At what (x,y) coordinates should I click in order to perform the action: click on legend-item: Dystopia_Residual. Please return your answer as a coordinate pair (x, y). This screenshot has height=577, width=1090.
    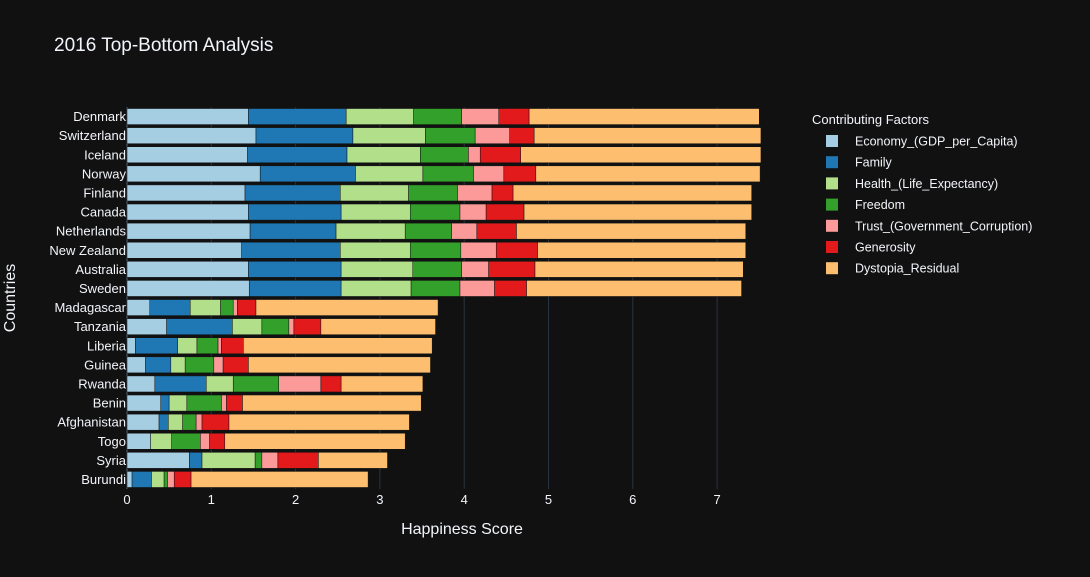
    Looking at the image, I should click on (892, 269).